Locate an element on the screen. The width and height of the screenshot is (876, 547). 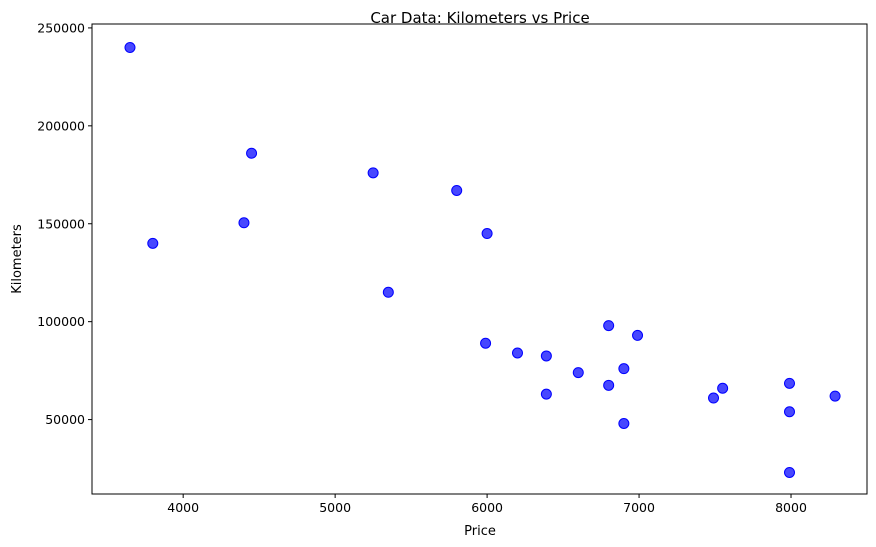
x-axis: 4000 5000 6000 7000 8000 is located at coordinates (487, 504).